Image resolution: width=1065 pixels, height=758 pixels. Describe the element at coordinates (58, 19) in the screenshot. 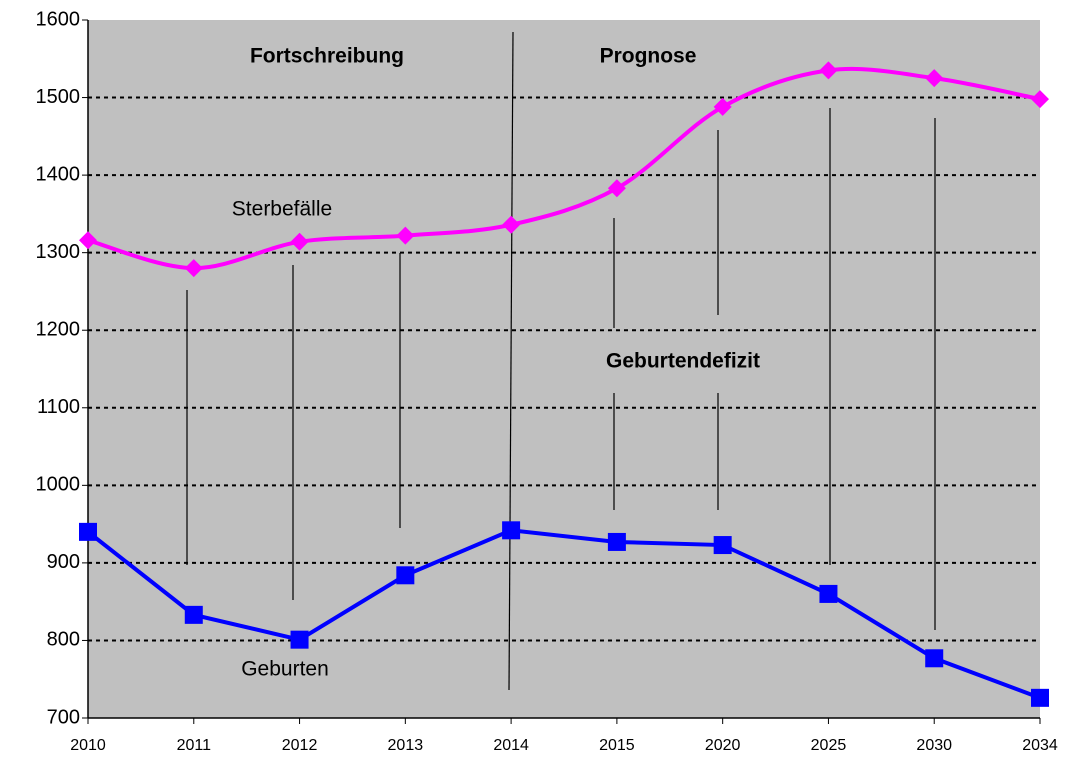

I see `y-tick-label: 1600` at that location.